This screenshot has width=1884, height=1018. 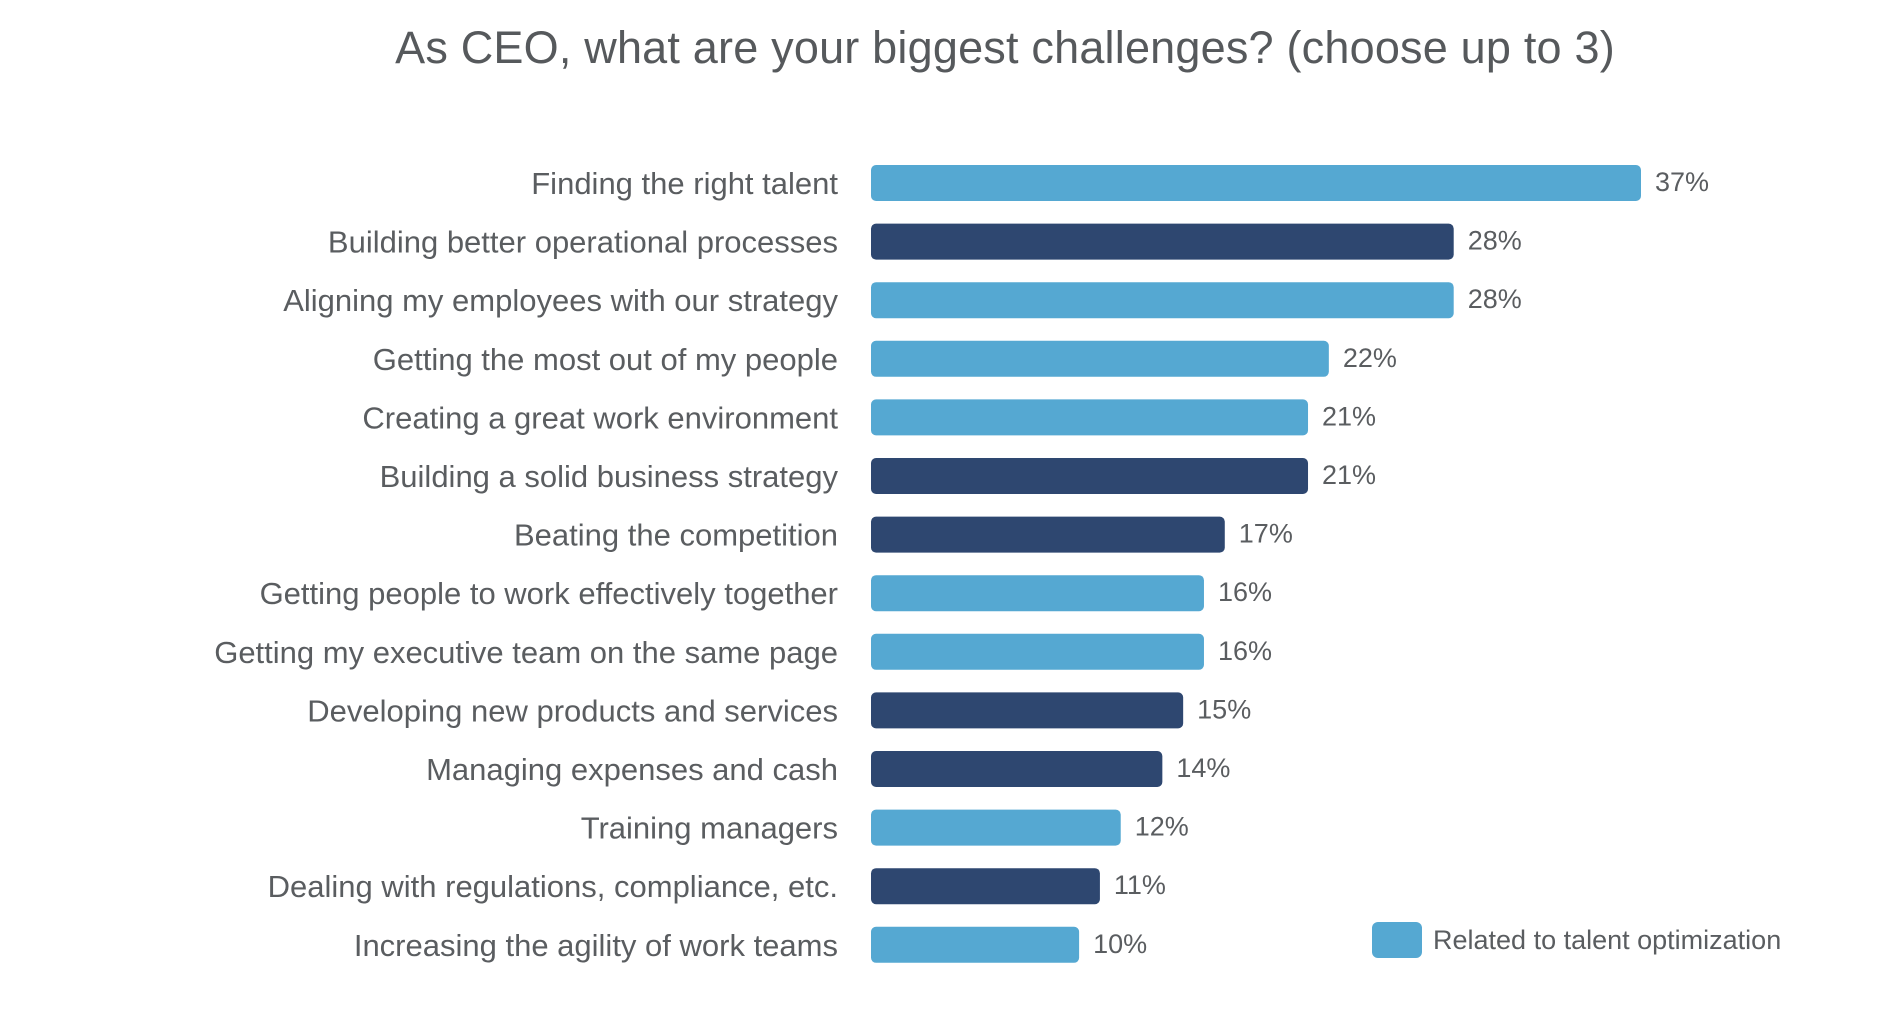 What do you see at coordinates (605, 359) in the screenshot?
I see `category-label: Getting the most out of my people` at bounding box center [605, 359].